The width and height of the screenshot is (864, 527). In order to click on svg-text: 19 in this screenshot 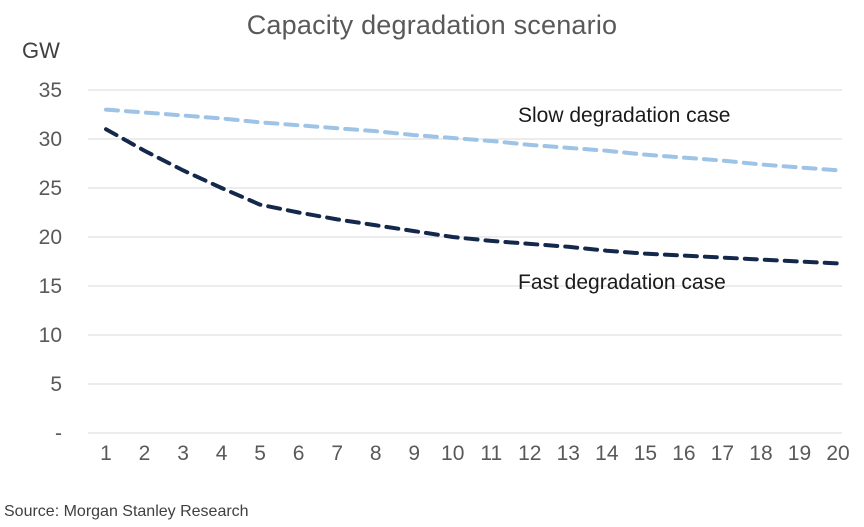, I will do `click(799, 453)`.